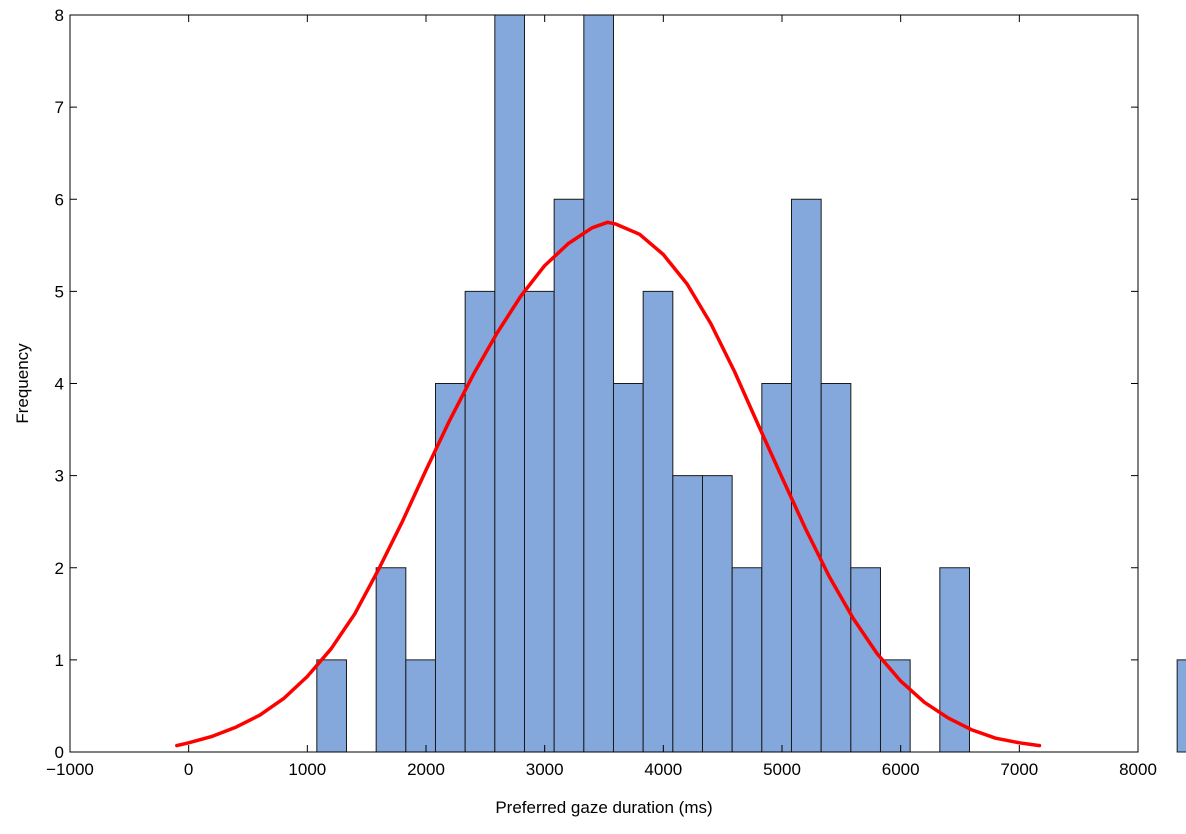  Describe the element at coordinates (22, 383) in the screenshot. I see `y-axis-title: Frequency` at that location.